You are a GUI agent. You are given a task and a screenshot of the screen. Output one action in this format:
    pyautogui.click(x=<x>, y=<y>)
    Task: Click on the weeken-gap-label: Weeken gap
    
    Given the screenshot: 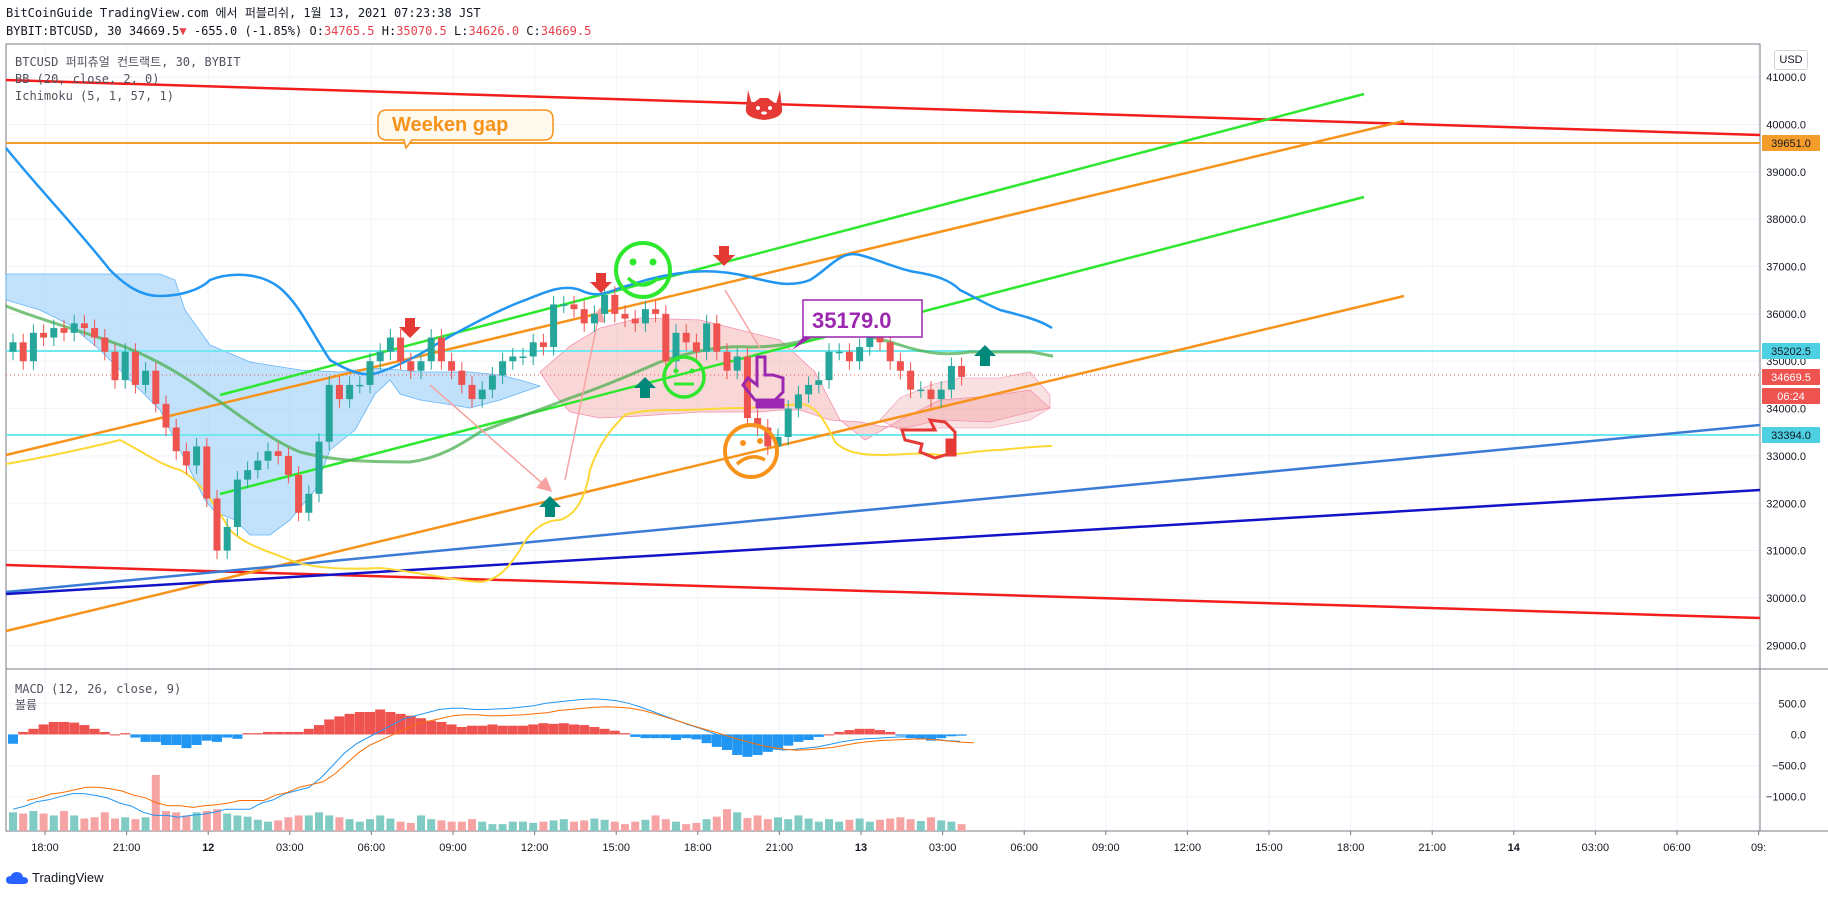 What is the action you would take?
    pyautogui.click(x=450, y=125)
    